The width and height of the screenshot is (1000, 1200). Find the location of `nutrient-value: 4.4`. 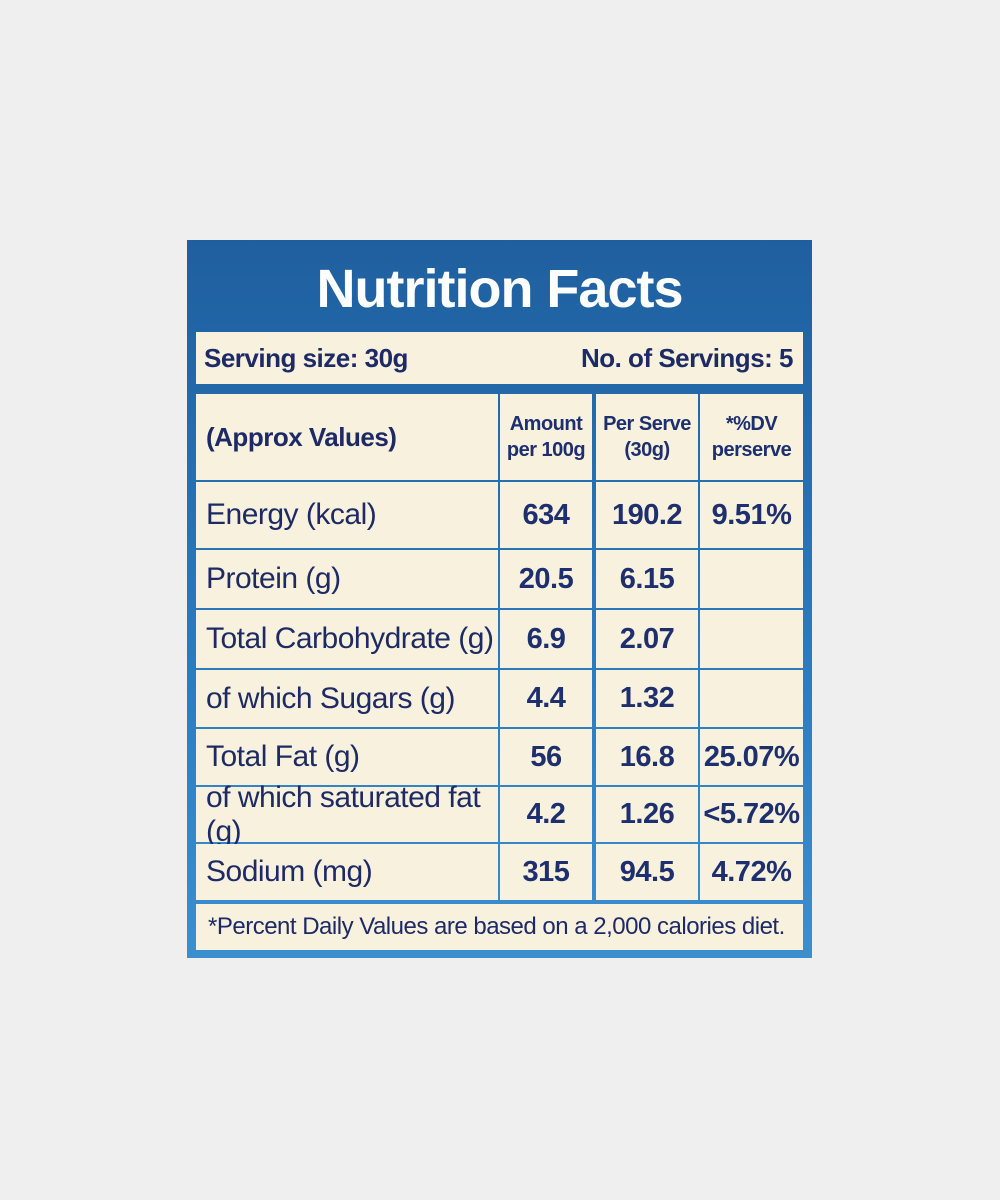

nutrient-value: 4.4 is located at coordinates (546, 698).